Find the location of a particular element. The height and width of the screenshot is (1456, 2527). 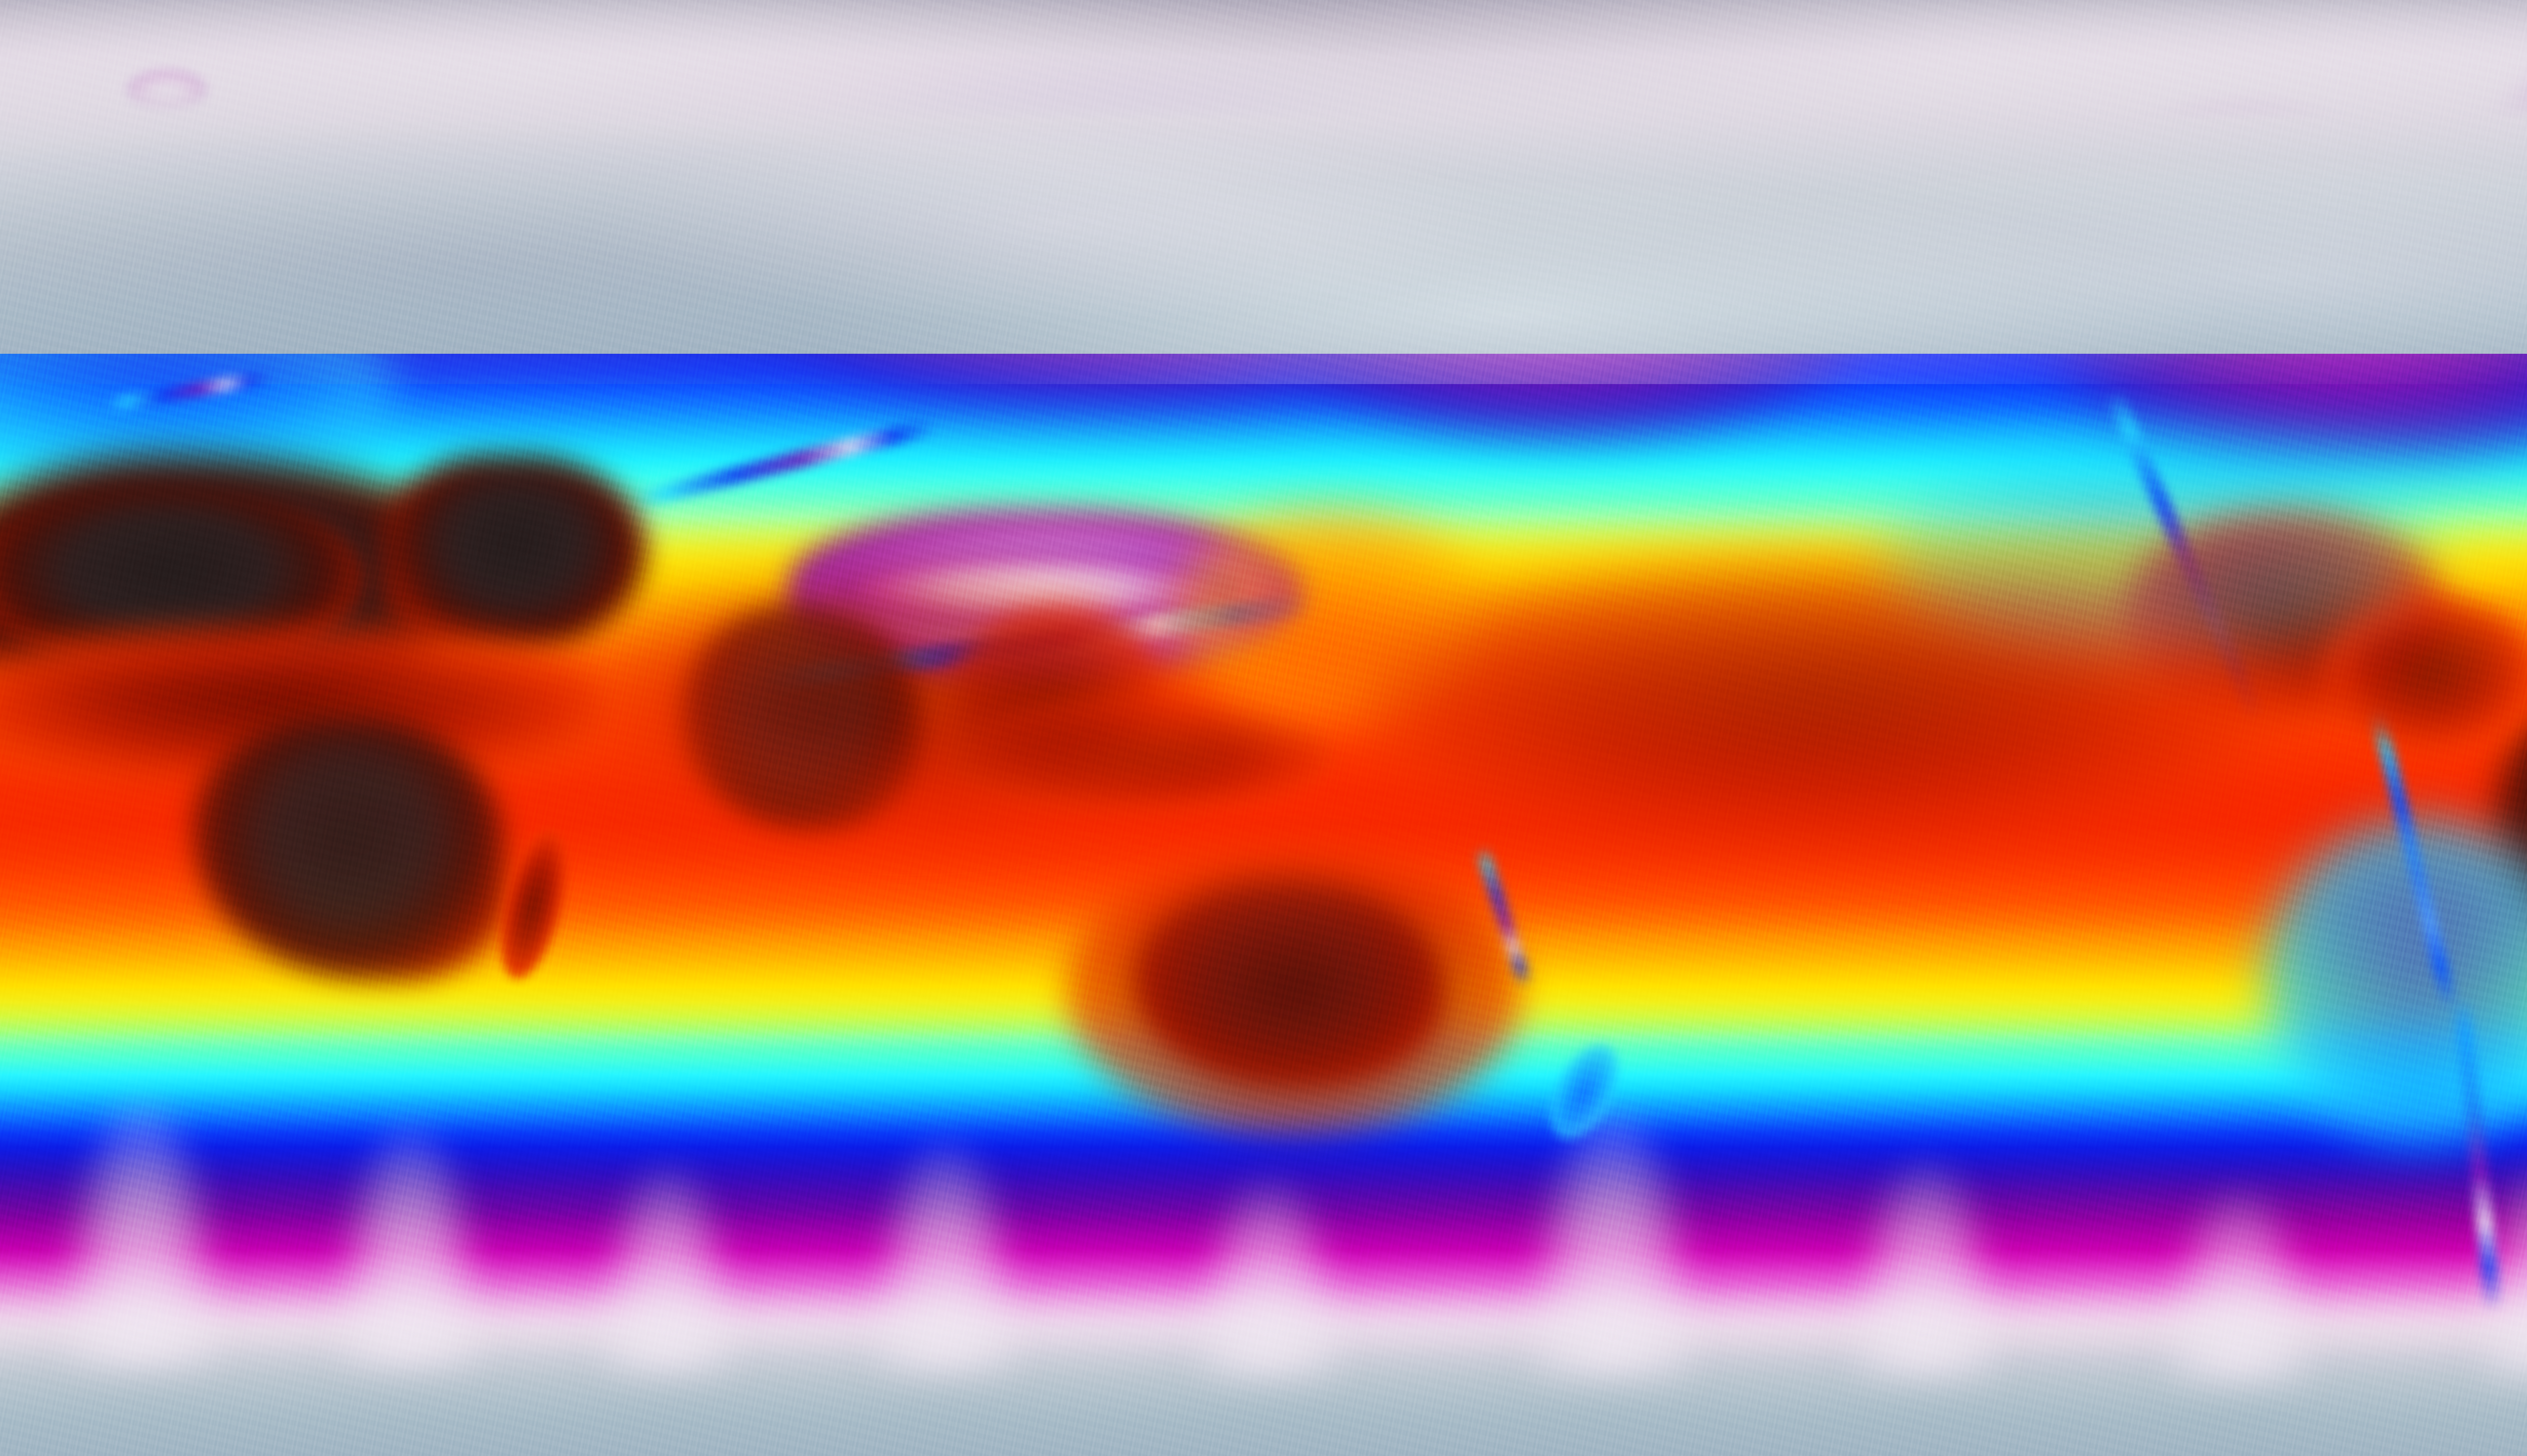

humboldt-current-cool is located at coordinates (2395, 980).